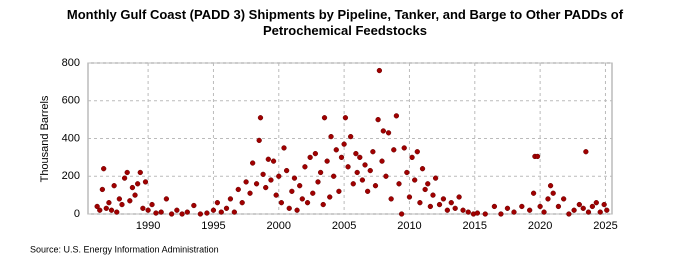  What do you see at coordinates (344, 226) in the screenshot?
I see `x-tick-label: 2005` at bounding box center [344, 226].